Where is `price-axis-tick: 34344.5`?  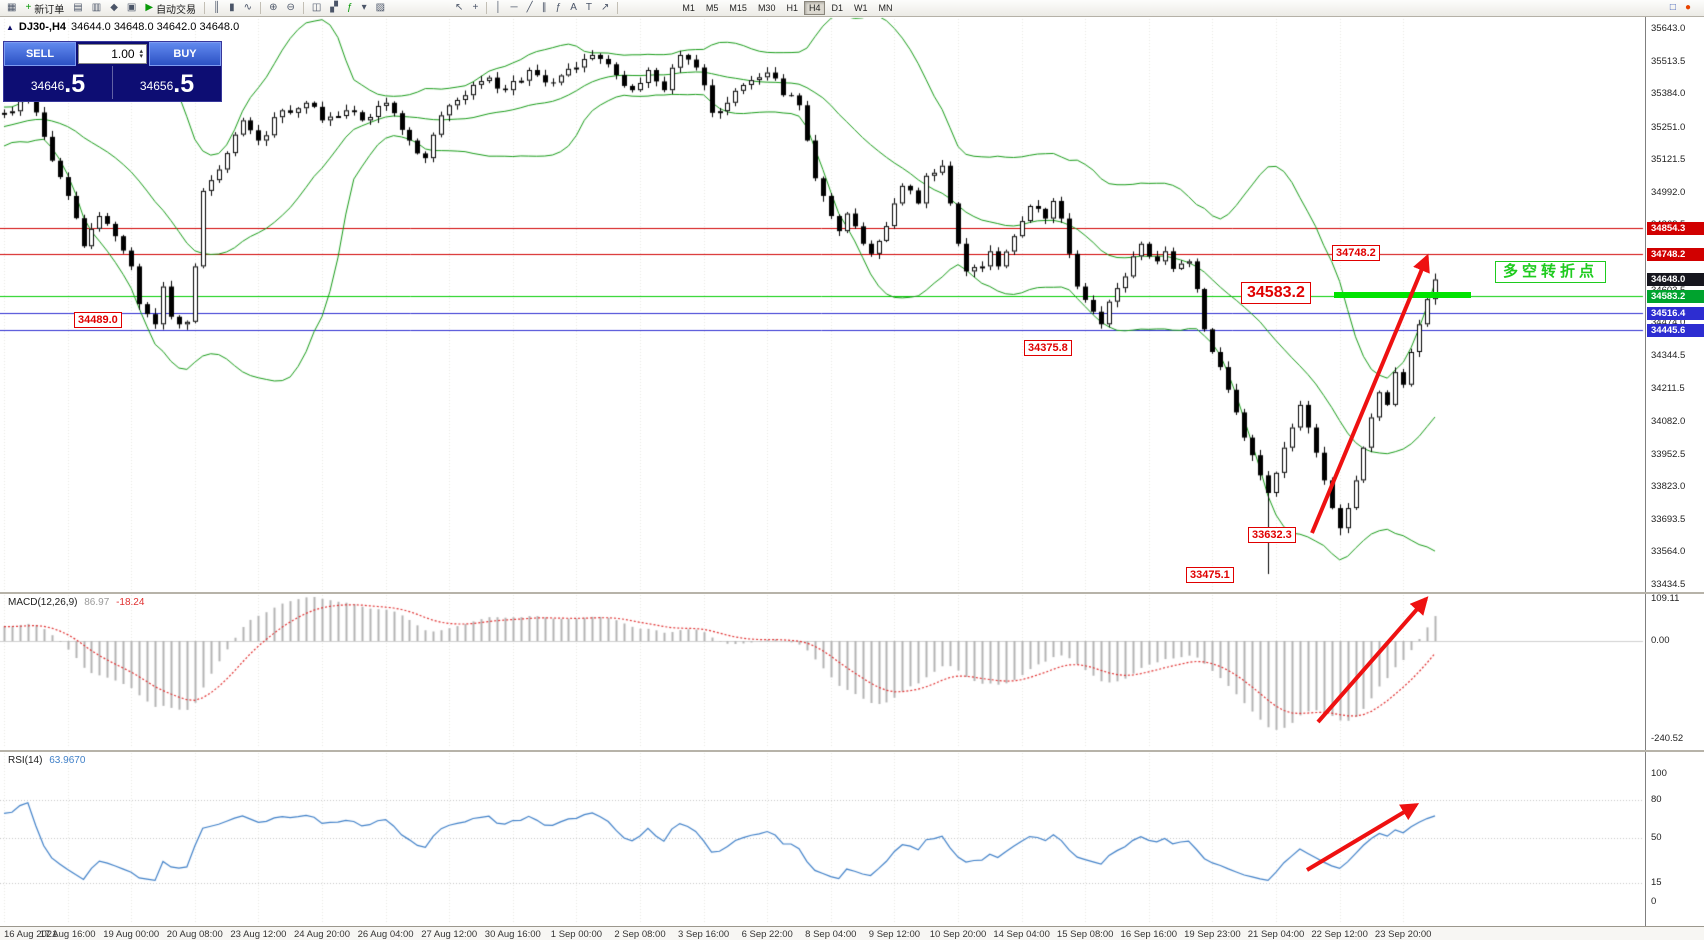 price-axis-tick: 34344.5 is located at coordinates (1668, 355).